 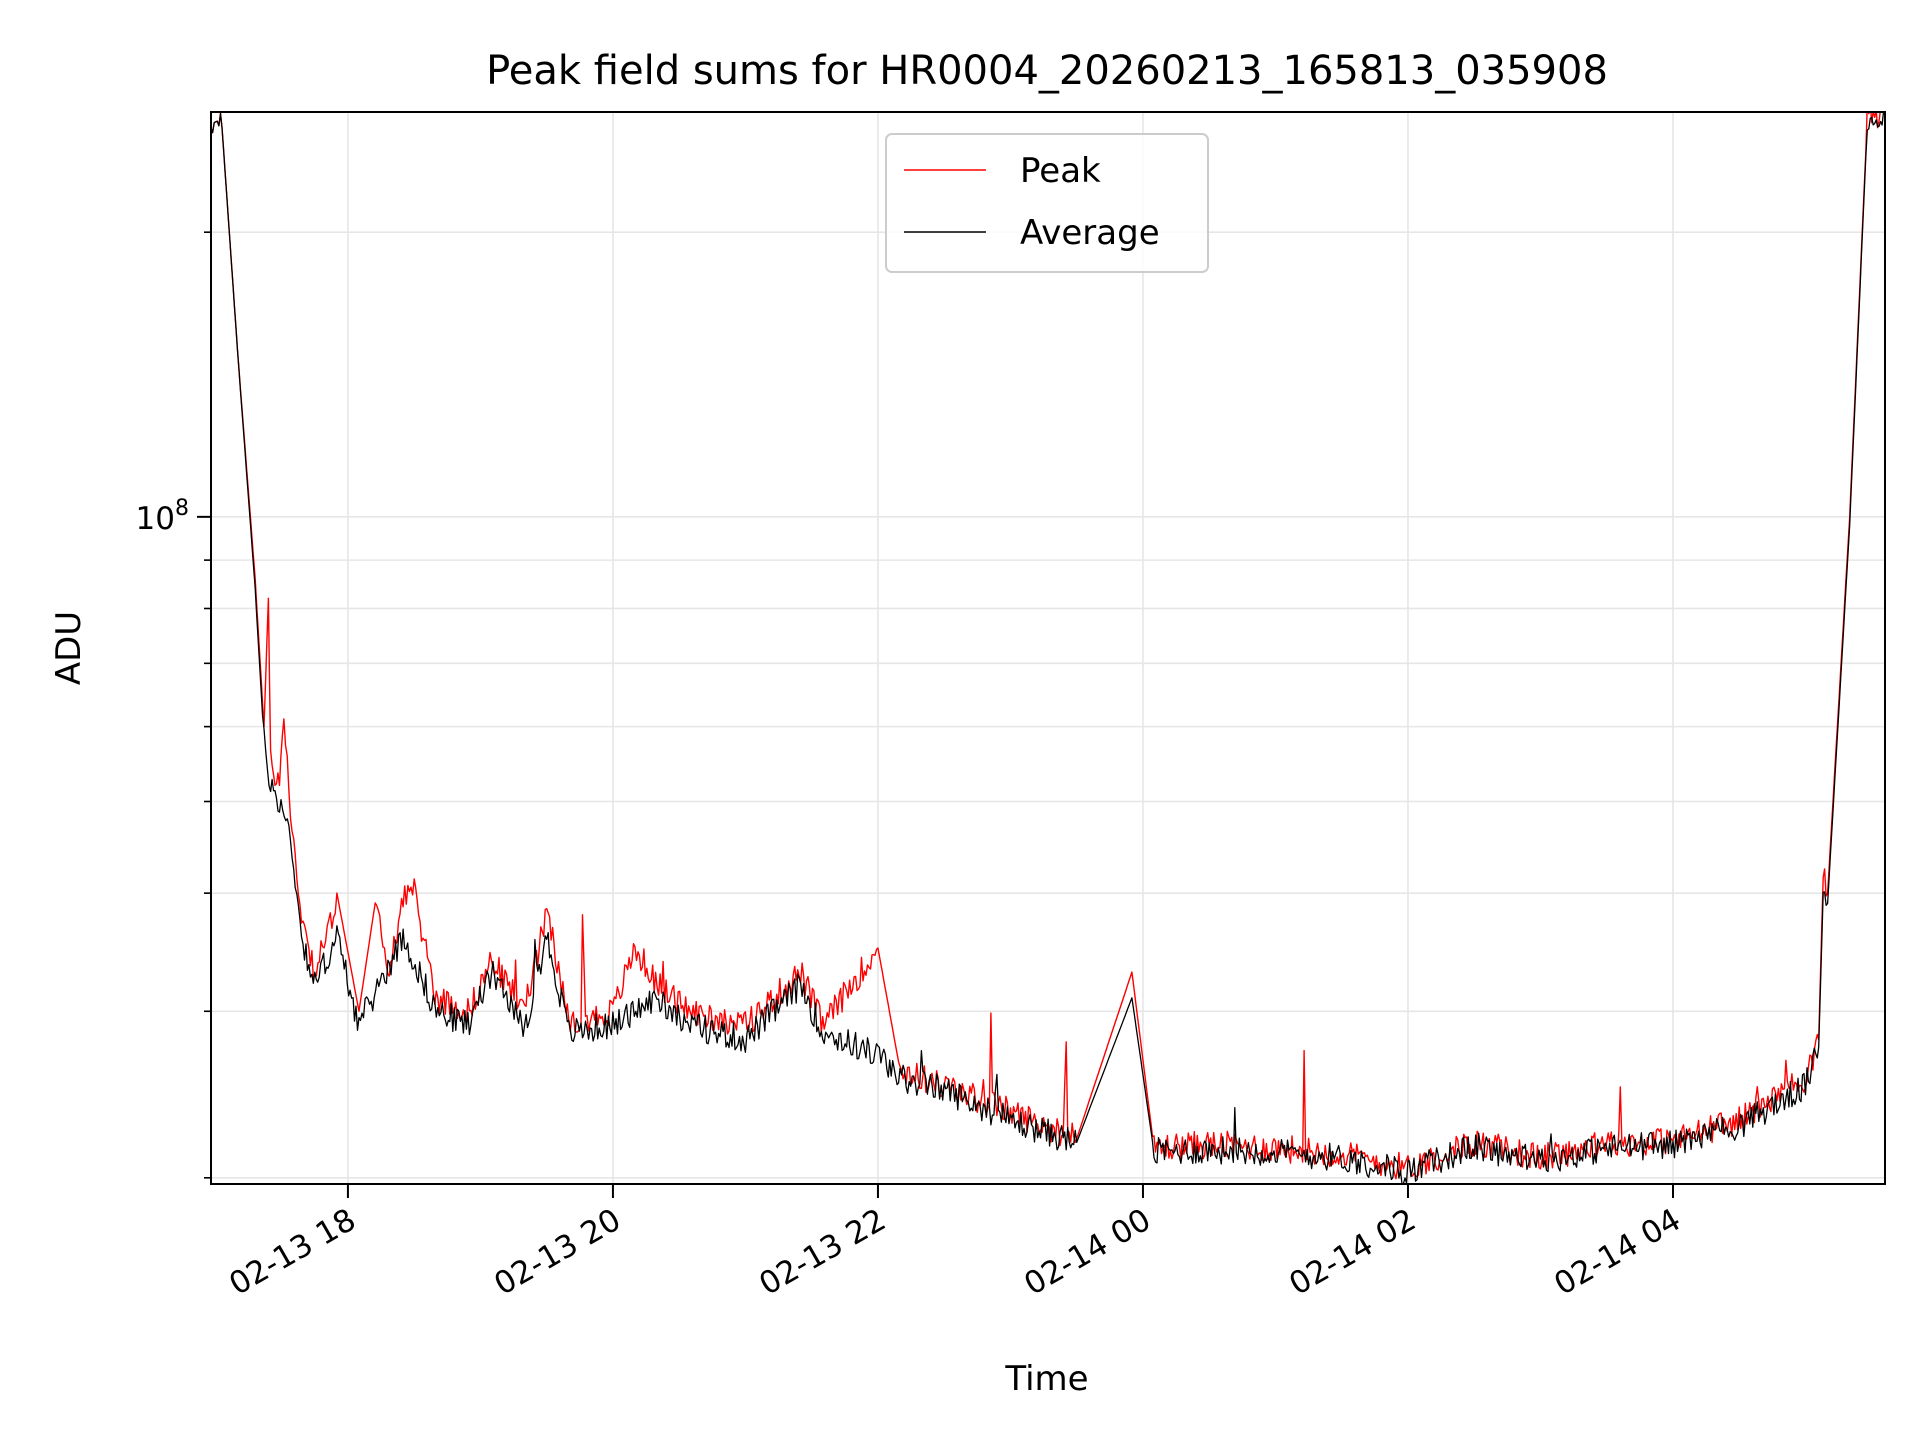 What do you see at coordinates (1090, 233) in the screenshot?
I see `legend-label-average: Average` at bounding box center [1090, 233].